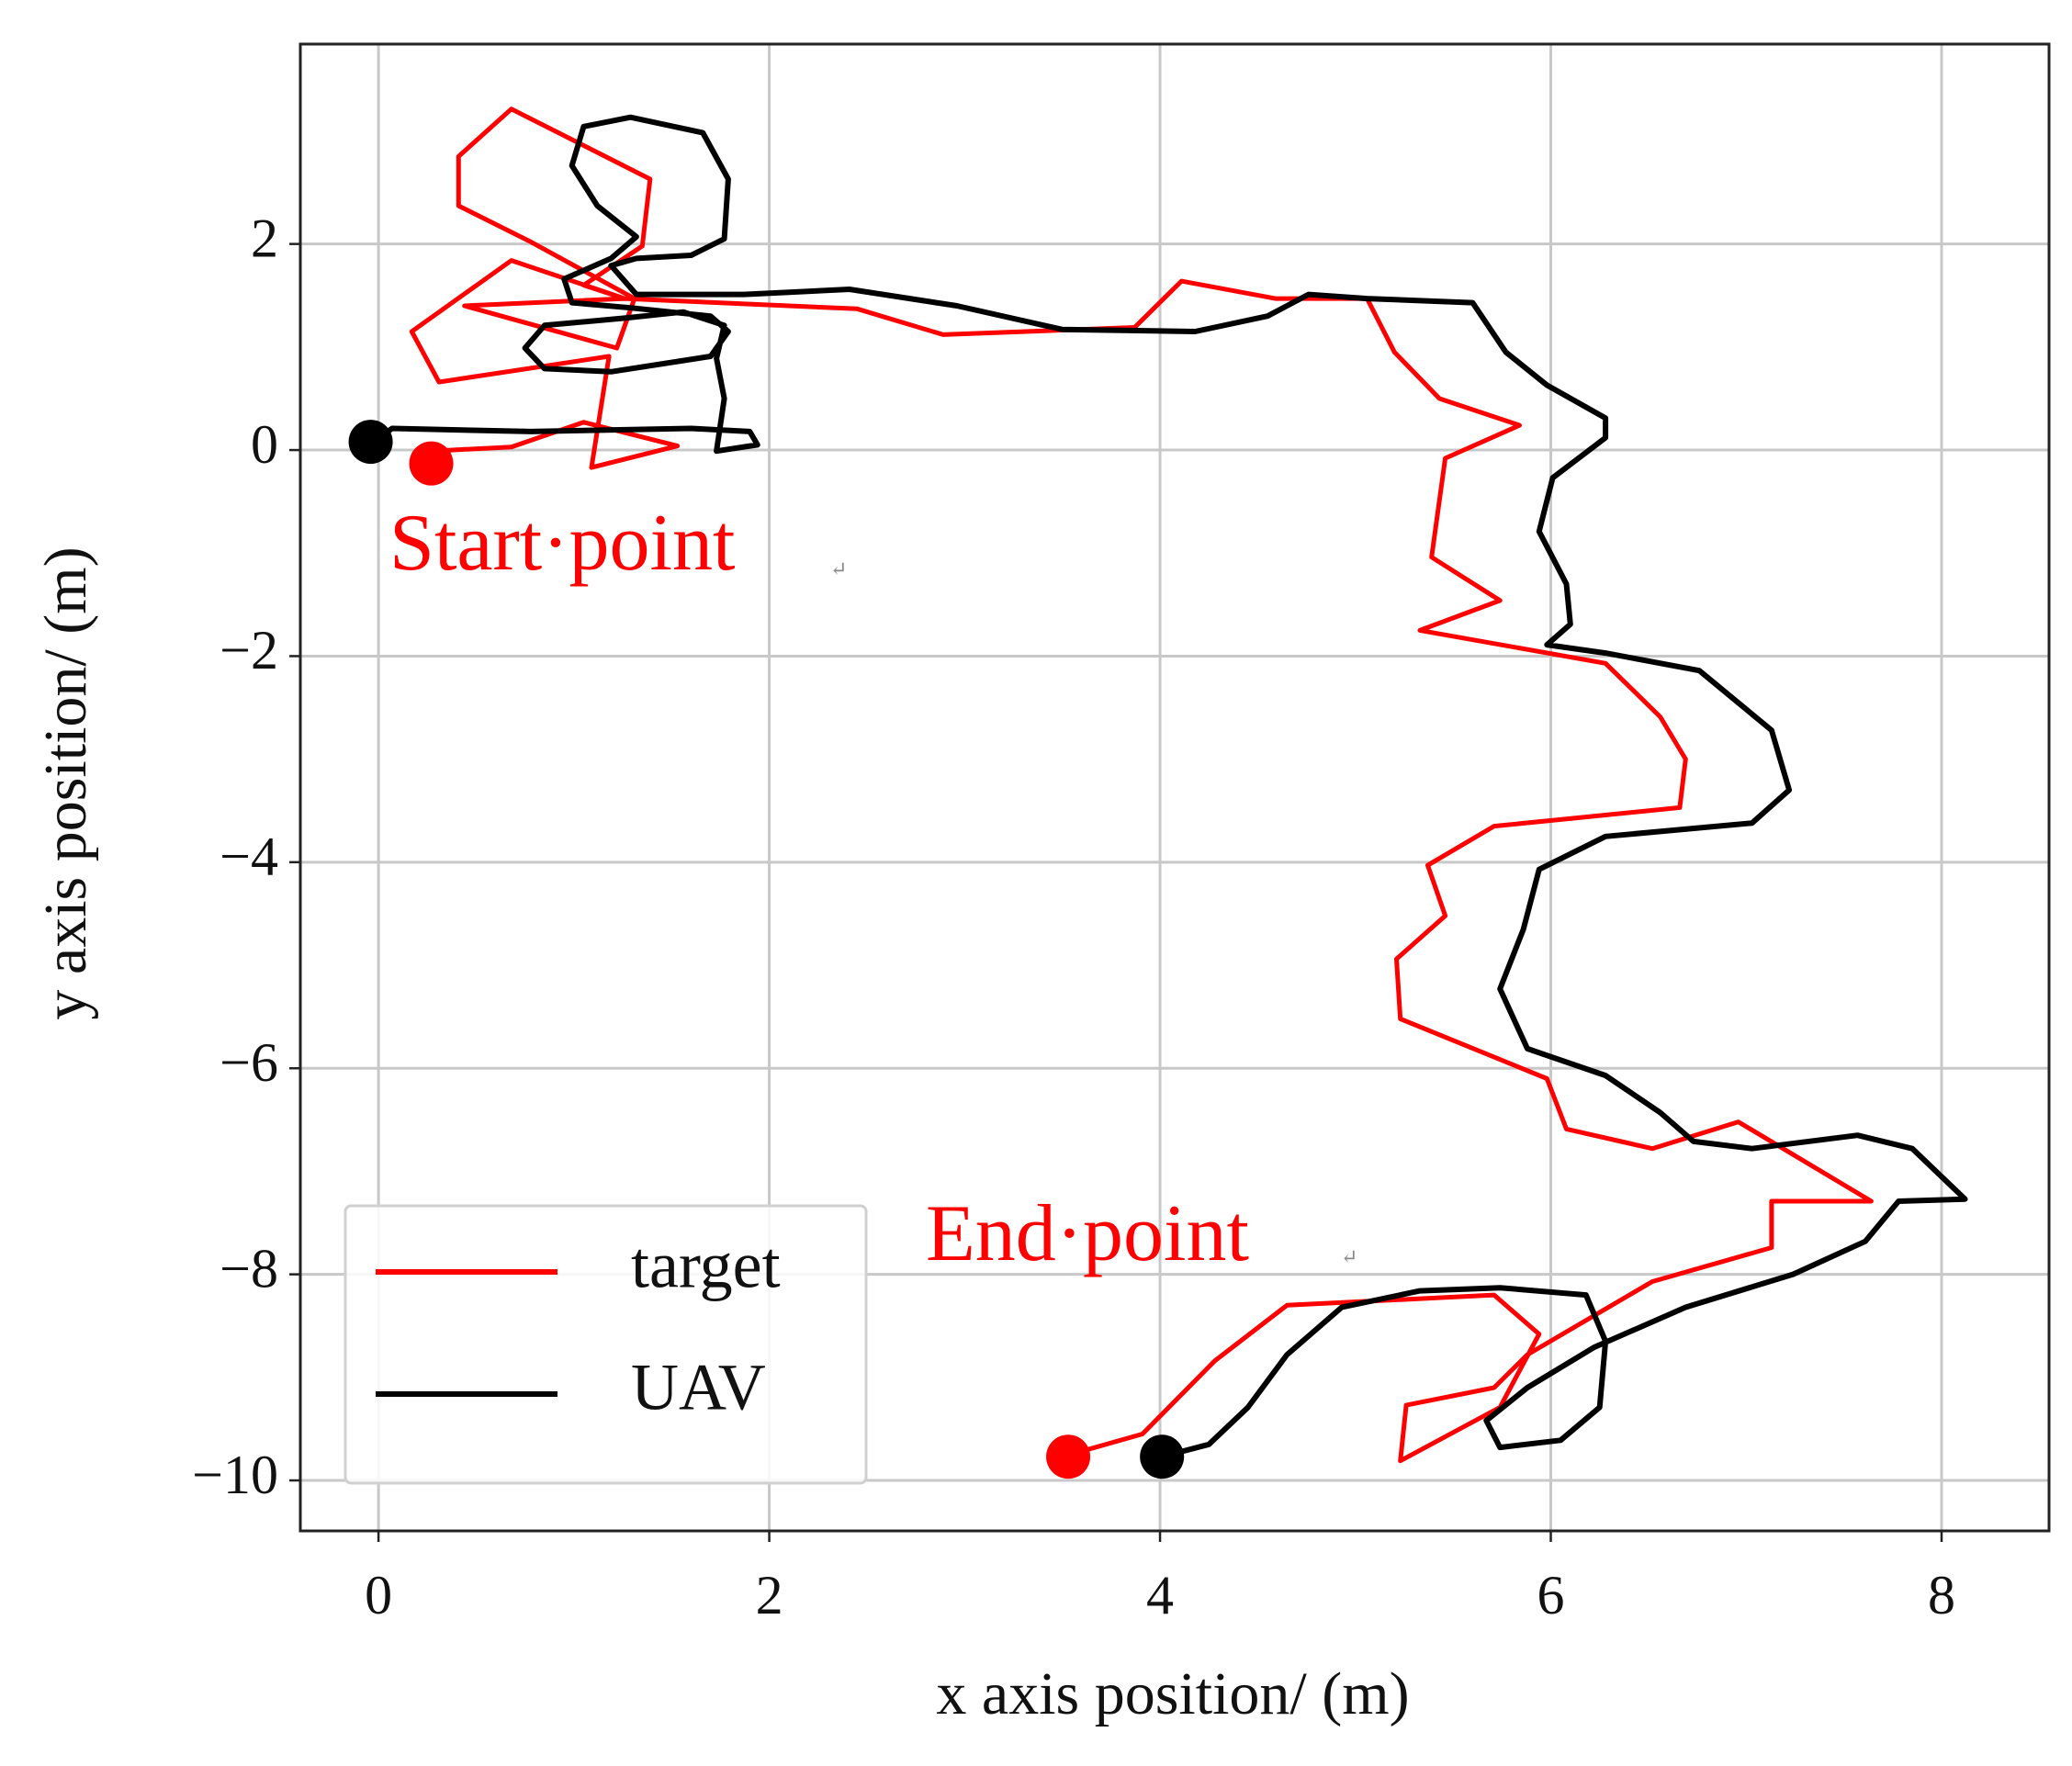 Image resolution: width=2072 pixels, height=1766 pixels. Describe the element at coordinates (562, 544) in the screenshot. I see `annotation: Start·point` at that location.